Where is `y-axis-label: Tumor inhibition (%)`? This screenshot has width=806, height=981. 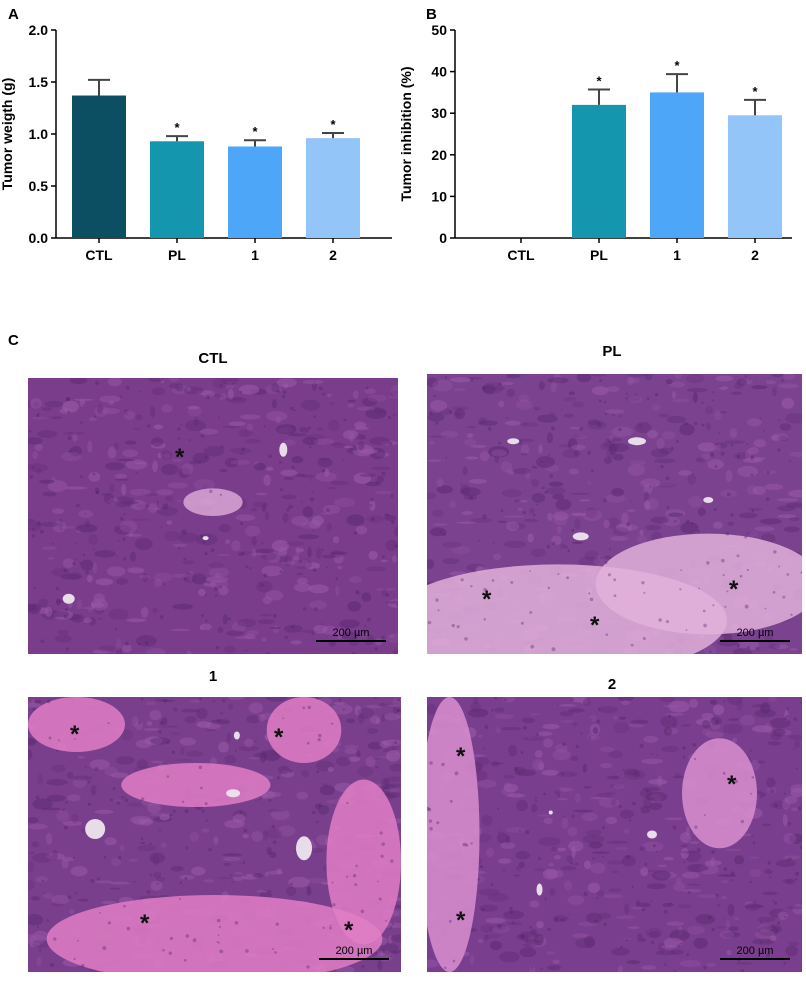
y-axis-label: Tumor inhibition (%) is located at coordinates (406, 133).